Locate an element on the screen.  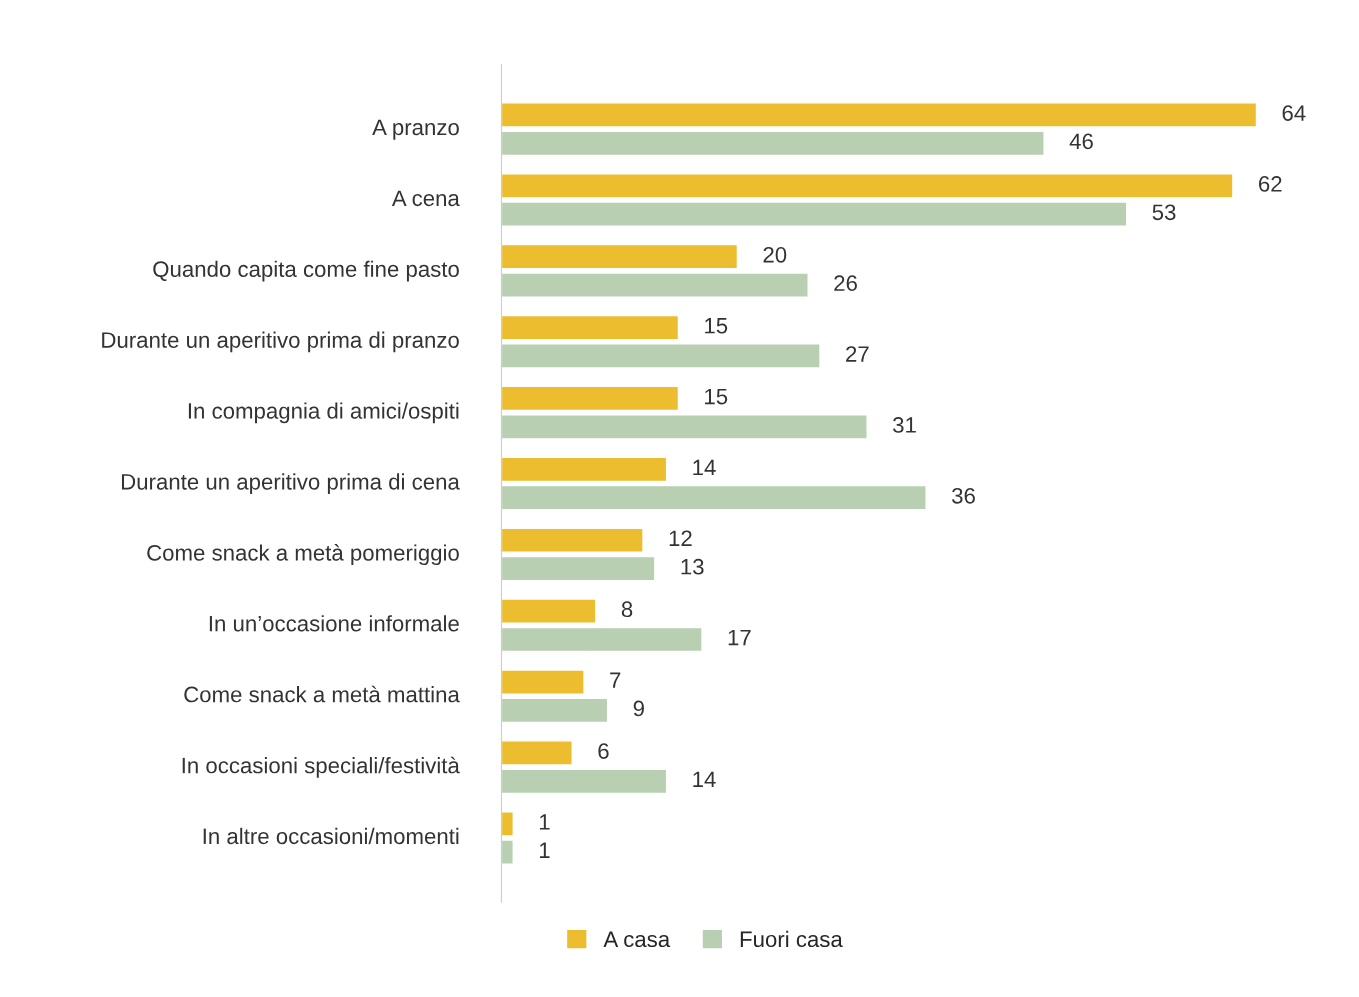
data-label: 31 is located at coordinates (904, 425).